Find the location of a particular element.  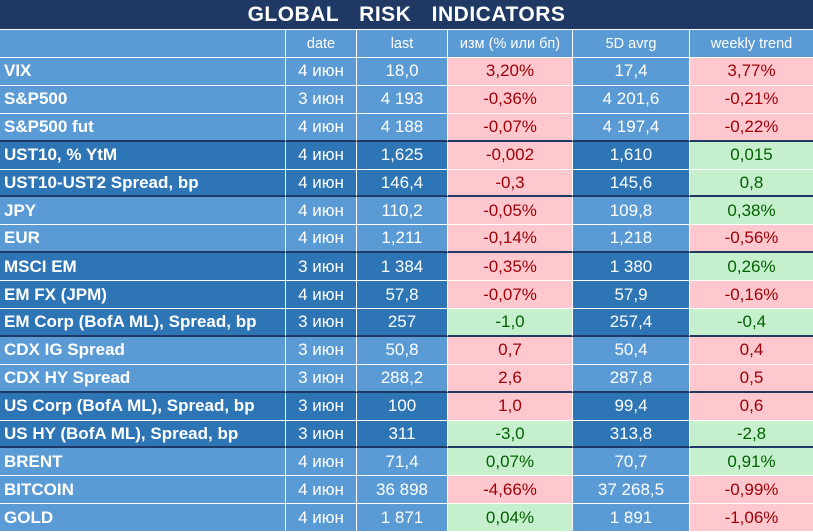

row-change: -3,0 is located at coordinates (510, 434).